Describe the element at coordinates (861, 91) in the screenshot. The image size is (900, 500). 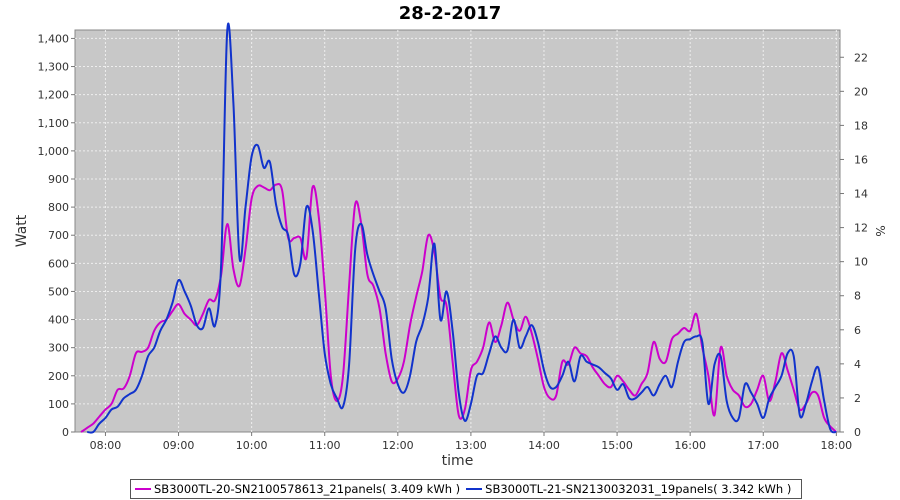
I see `y2-tick-label: 20` at that location.